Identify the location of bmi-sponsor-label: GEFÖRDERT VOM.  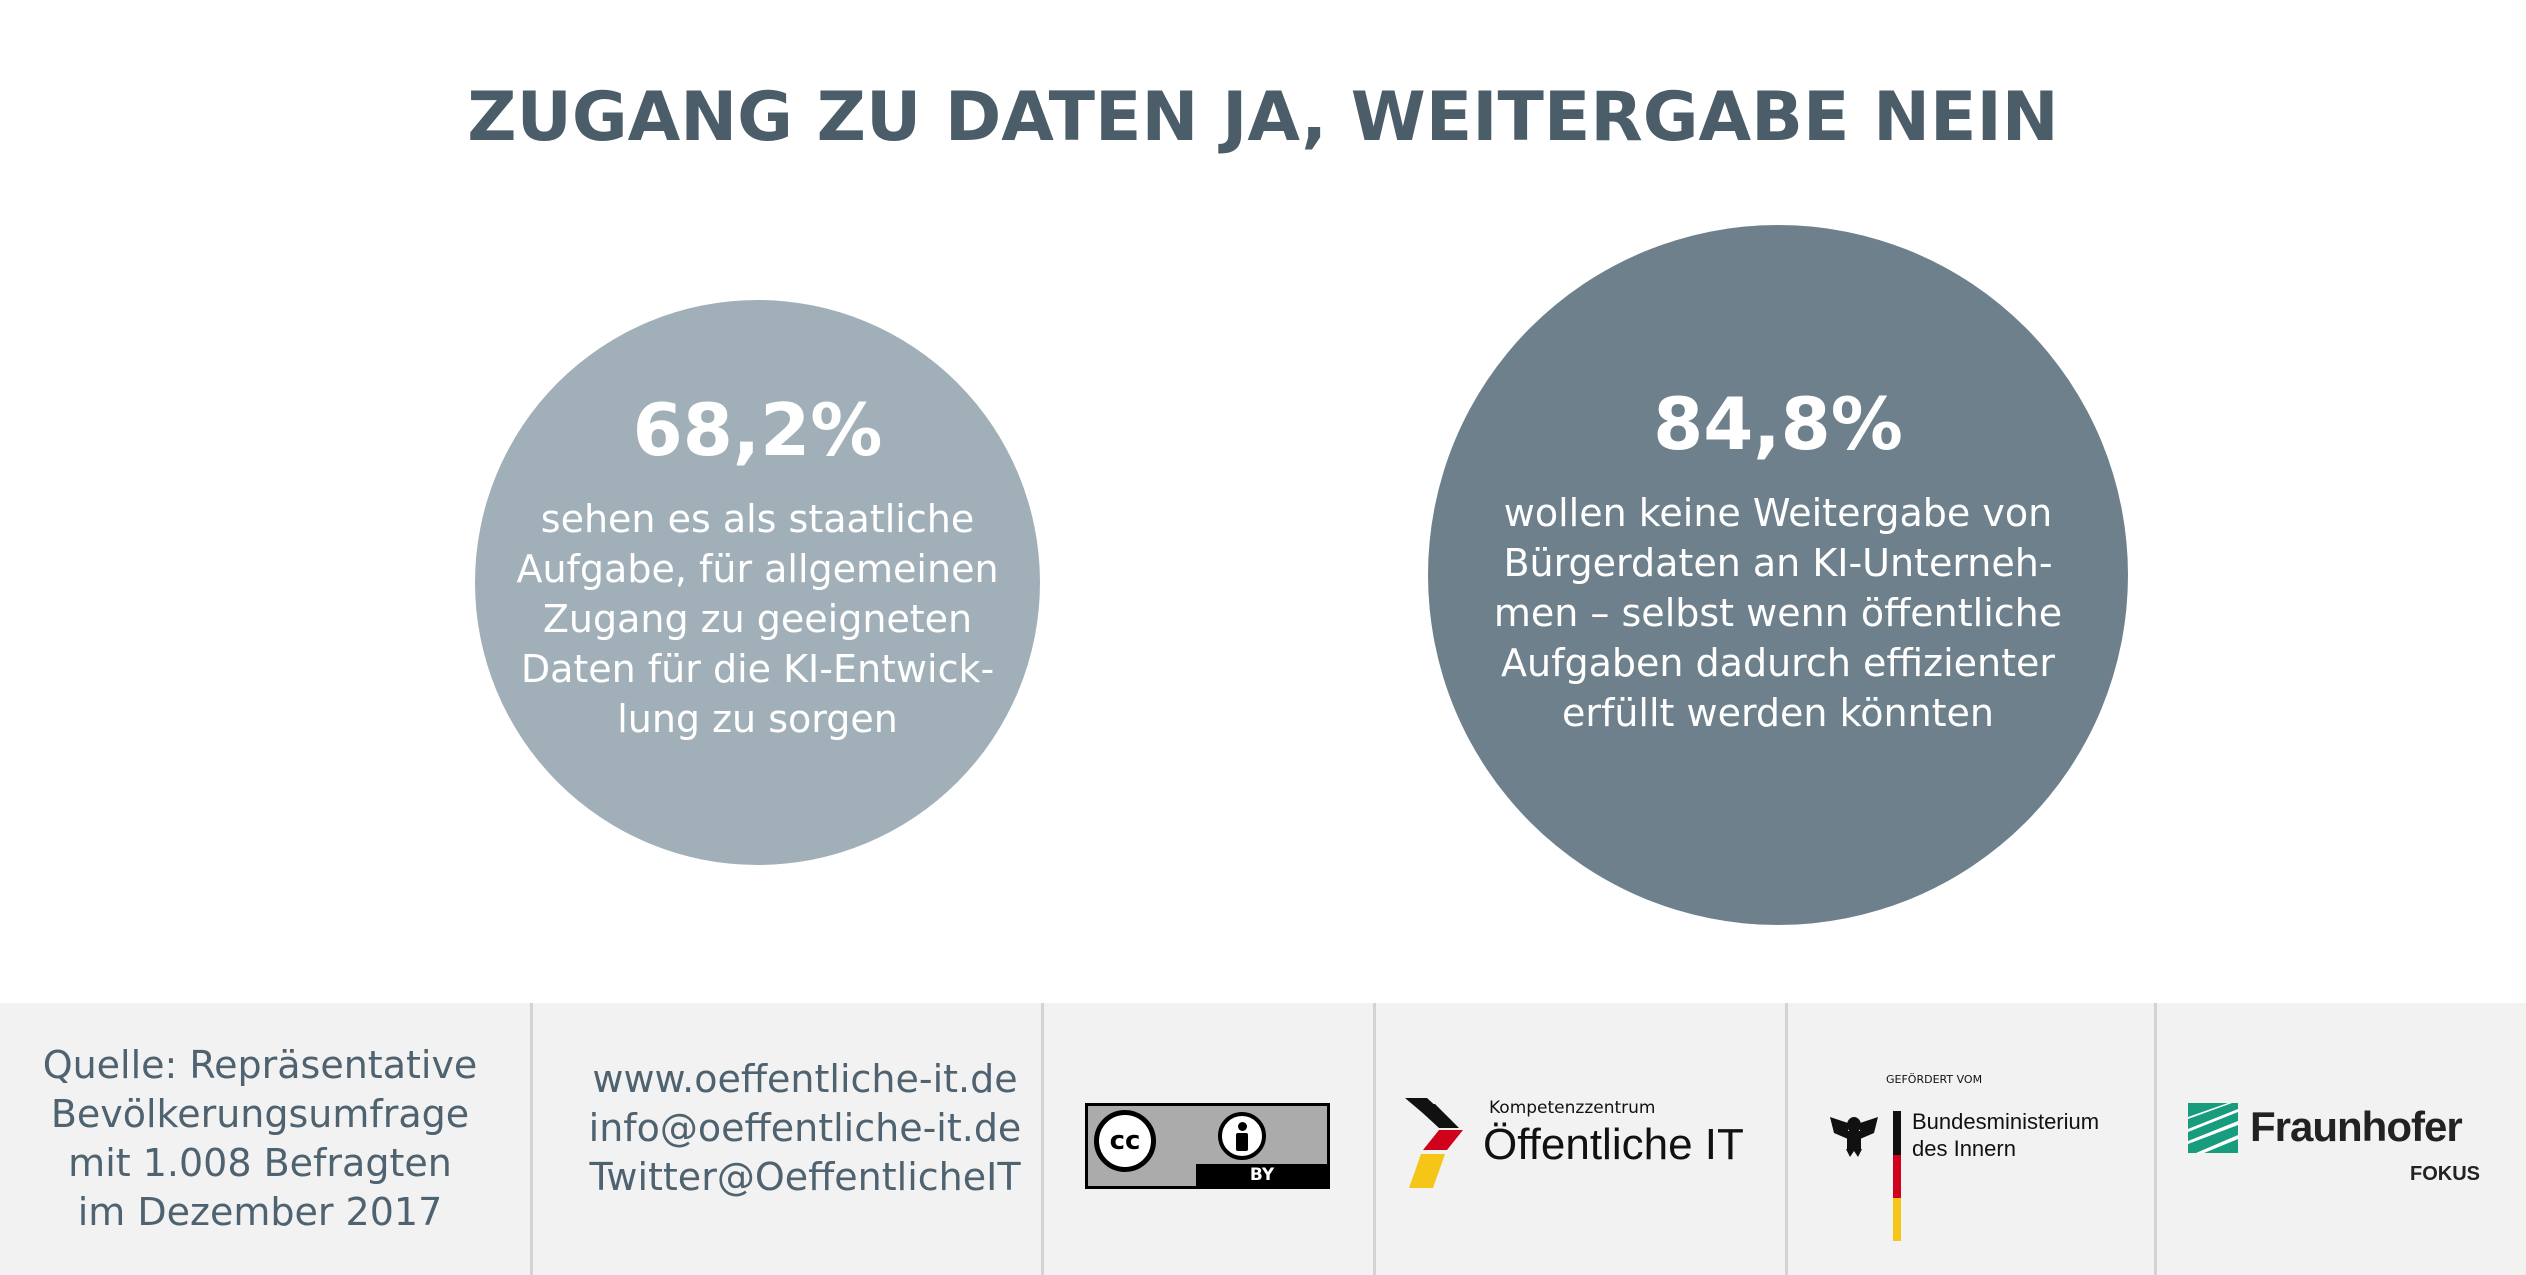
(1934, 1079).